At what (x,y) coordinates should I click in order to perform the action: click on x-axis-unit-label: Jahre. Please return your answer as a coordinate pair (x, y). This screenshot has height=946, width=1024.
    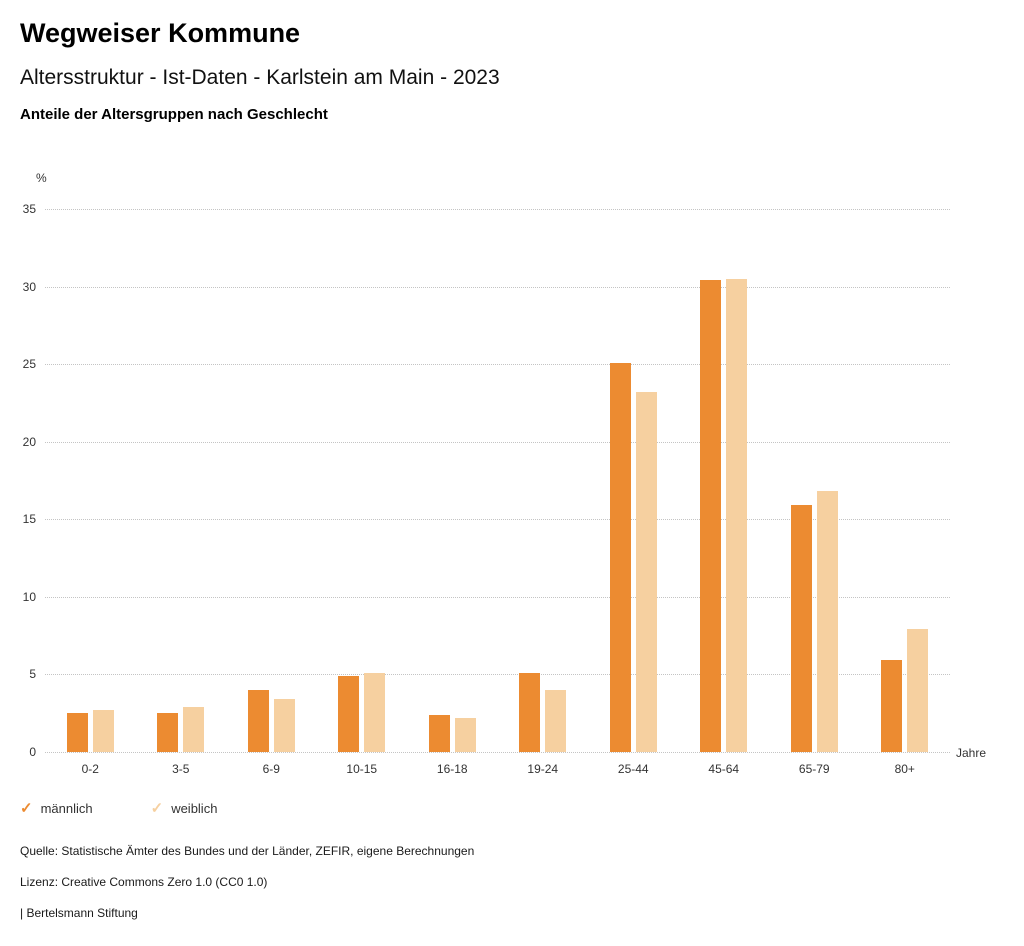
    Looking at the image, I should click on (971, 753).